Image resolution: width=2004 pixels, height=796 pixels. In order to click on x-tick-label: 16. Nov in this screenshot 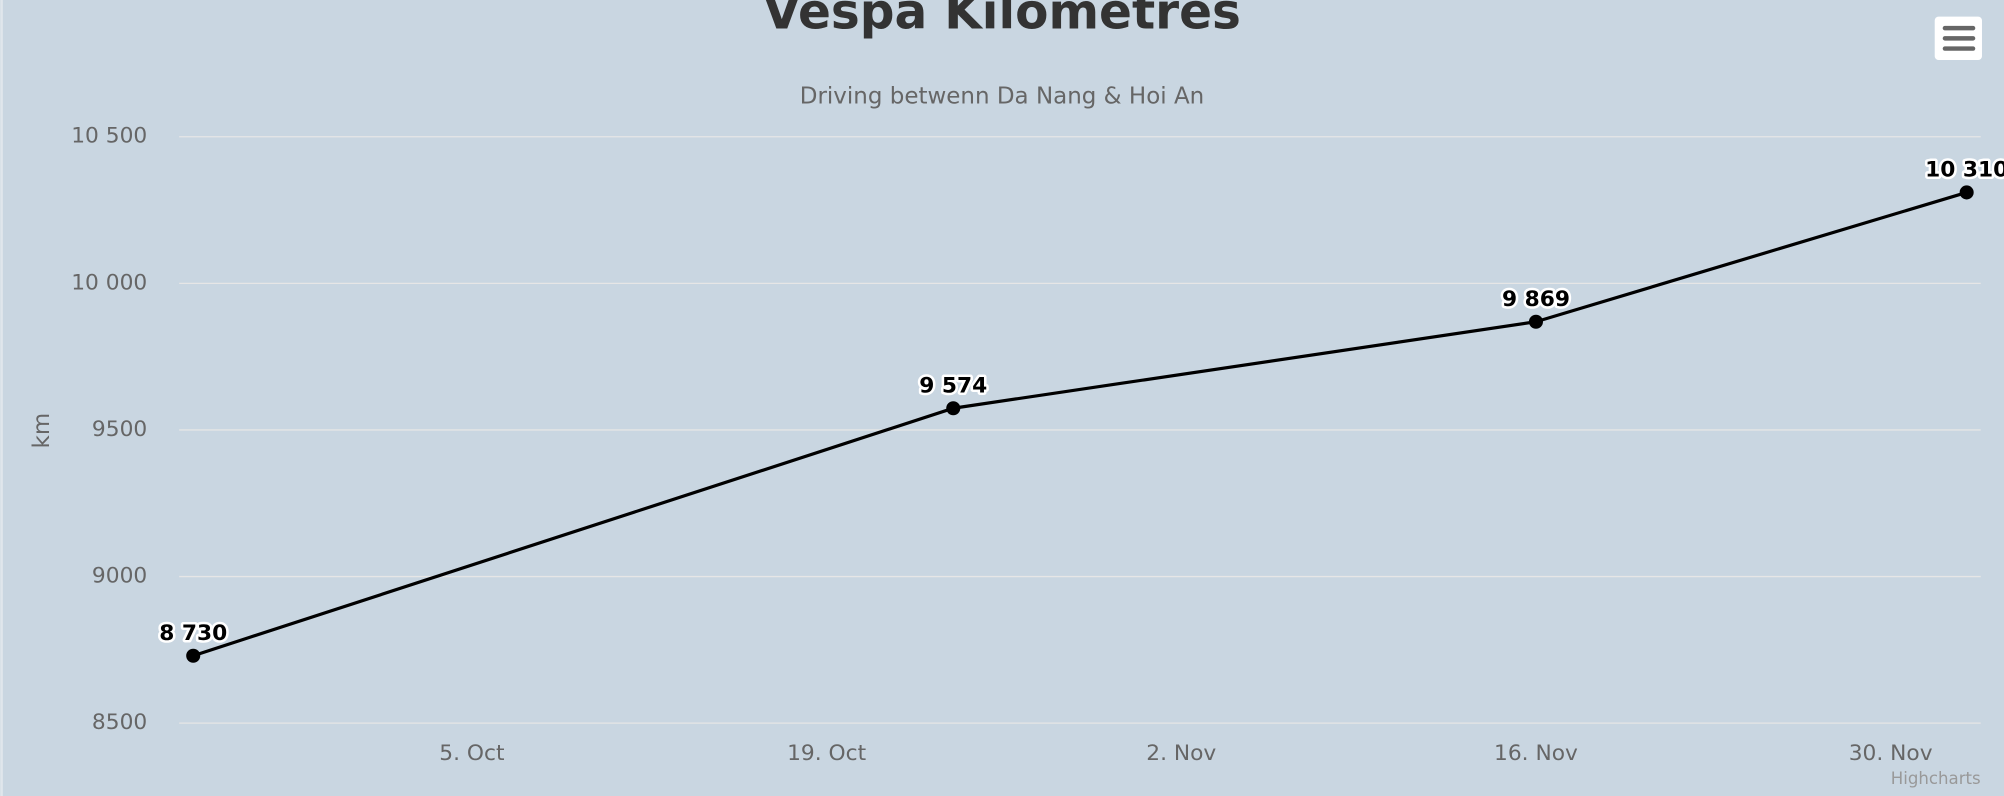, I will do `click(1536, 753)`.